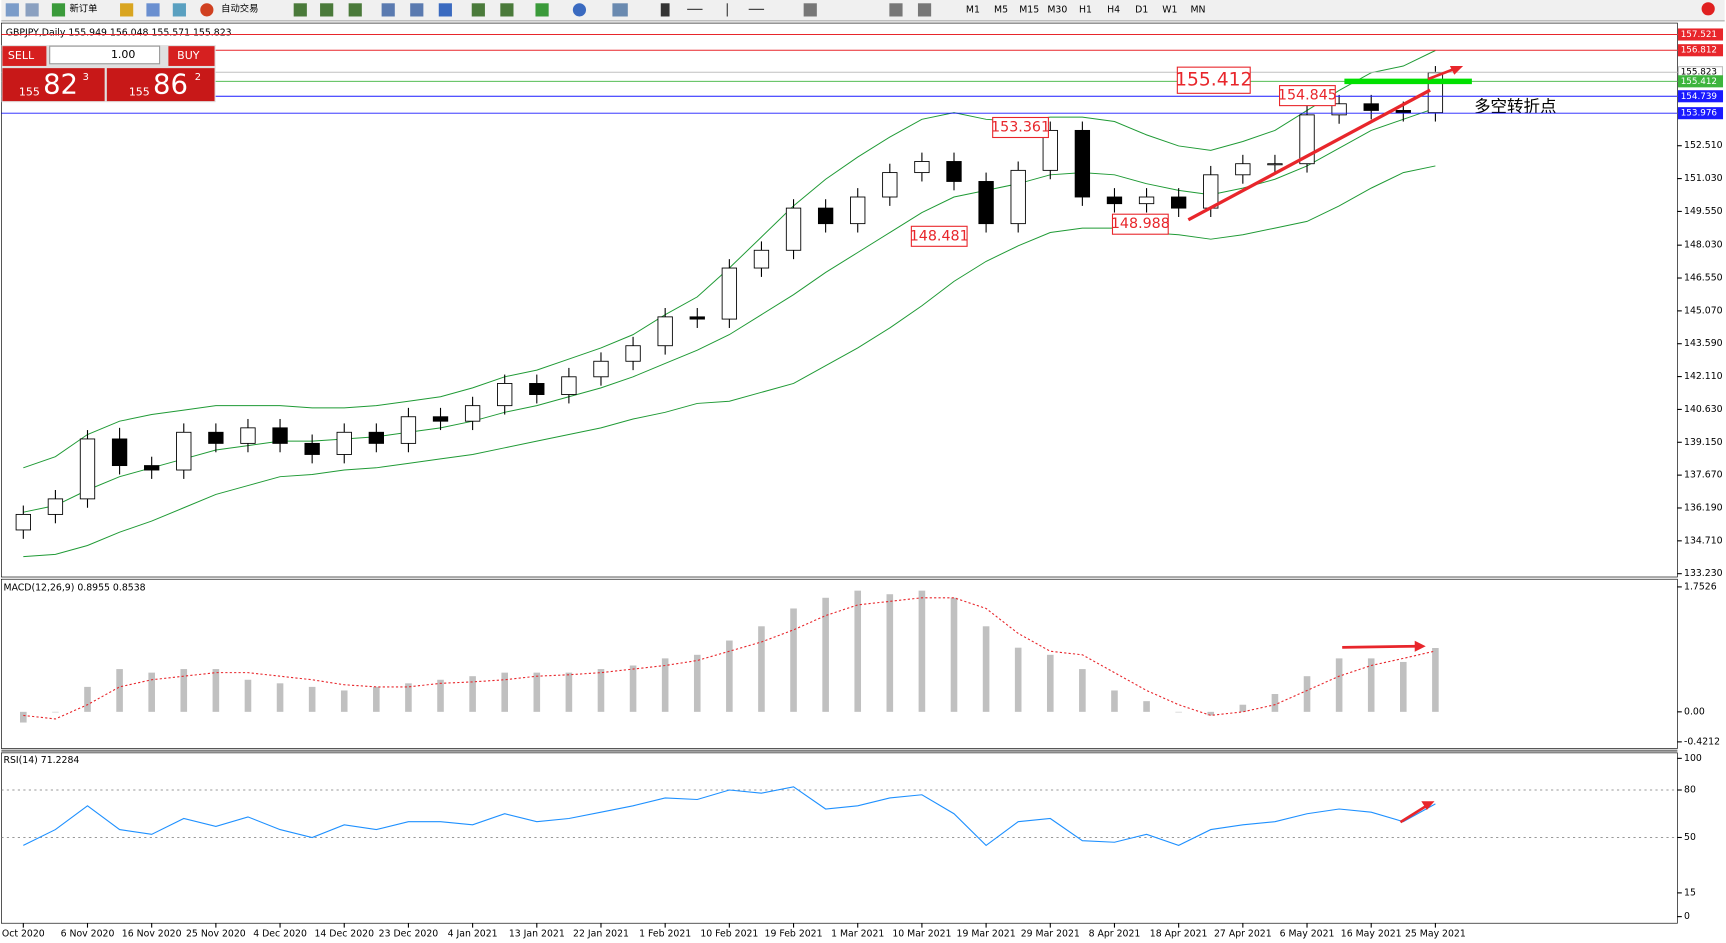 This screenshot has height=943, width=1726. I want to click on price-label: 153.976, so click(1699, 114).